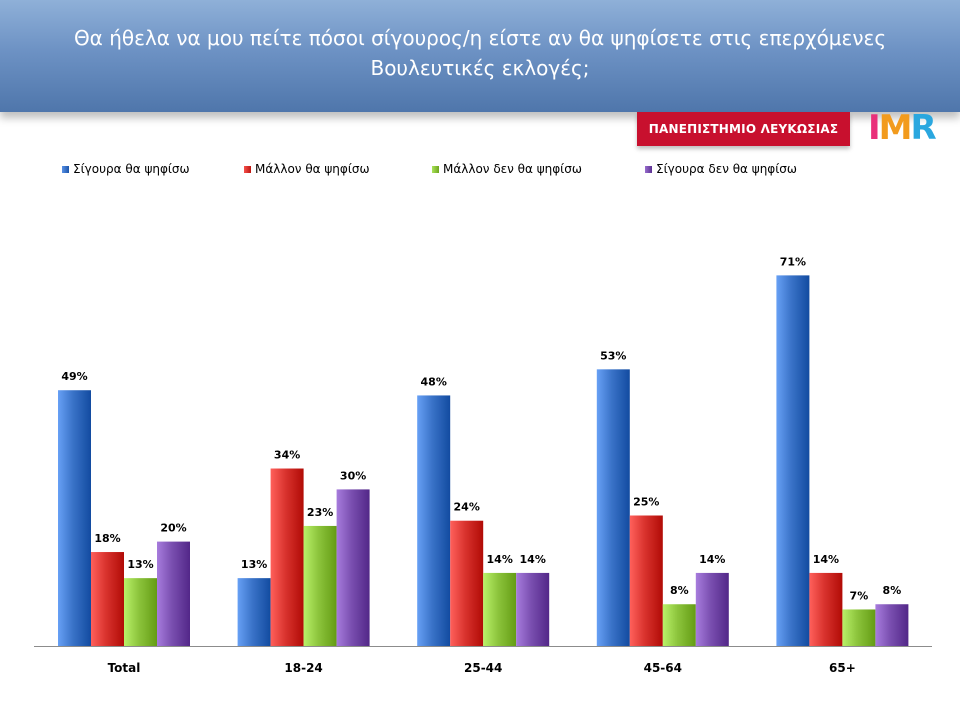 This screenshot has height=720, width=960. Describe the element at coordinates (312, 169) in the screenshot. I see `legend-label: Μάλλον θα ψηφίσω` at that location.